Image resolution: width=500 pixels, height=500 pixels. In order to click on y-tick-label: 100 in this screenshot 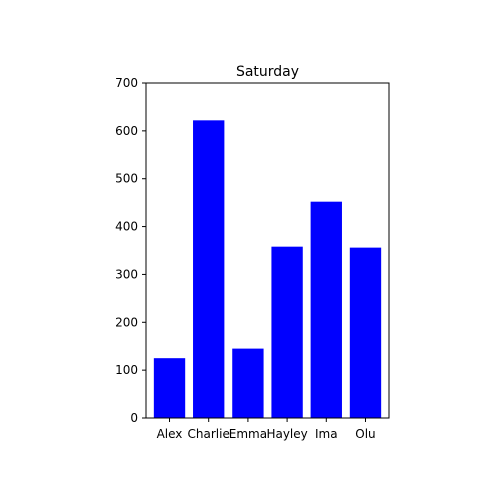, I will do `click(126, 370)`.